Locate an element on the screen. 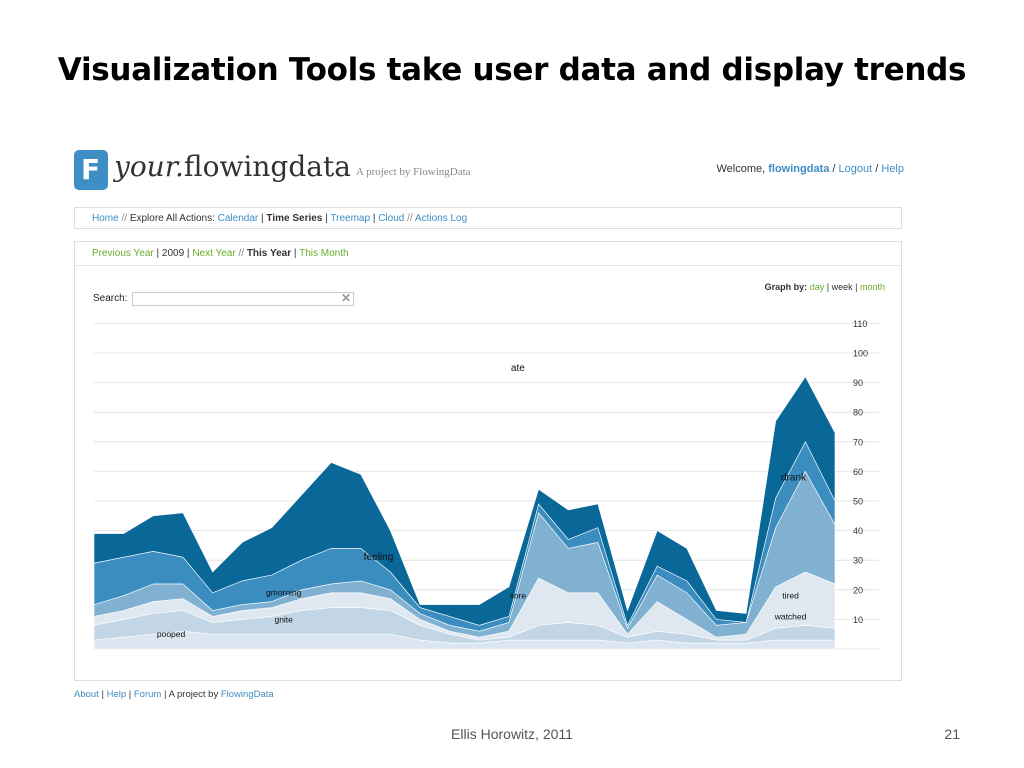 This screenshot has height=768, width=1024. stream-label: drank is located at coordinates (794, 477).